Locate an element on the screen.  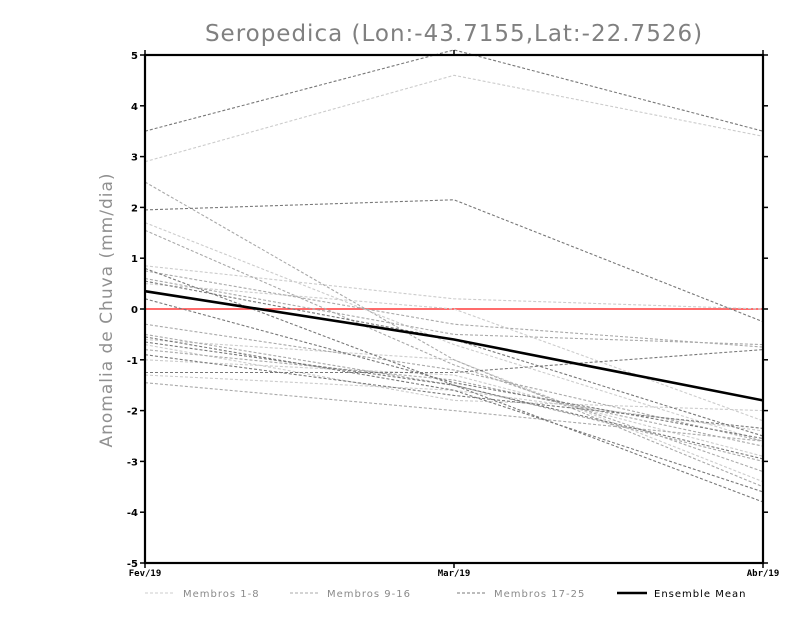
x-tick-label: Fev/19 is located at coordinates (145, 574).